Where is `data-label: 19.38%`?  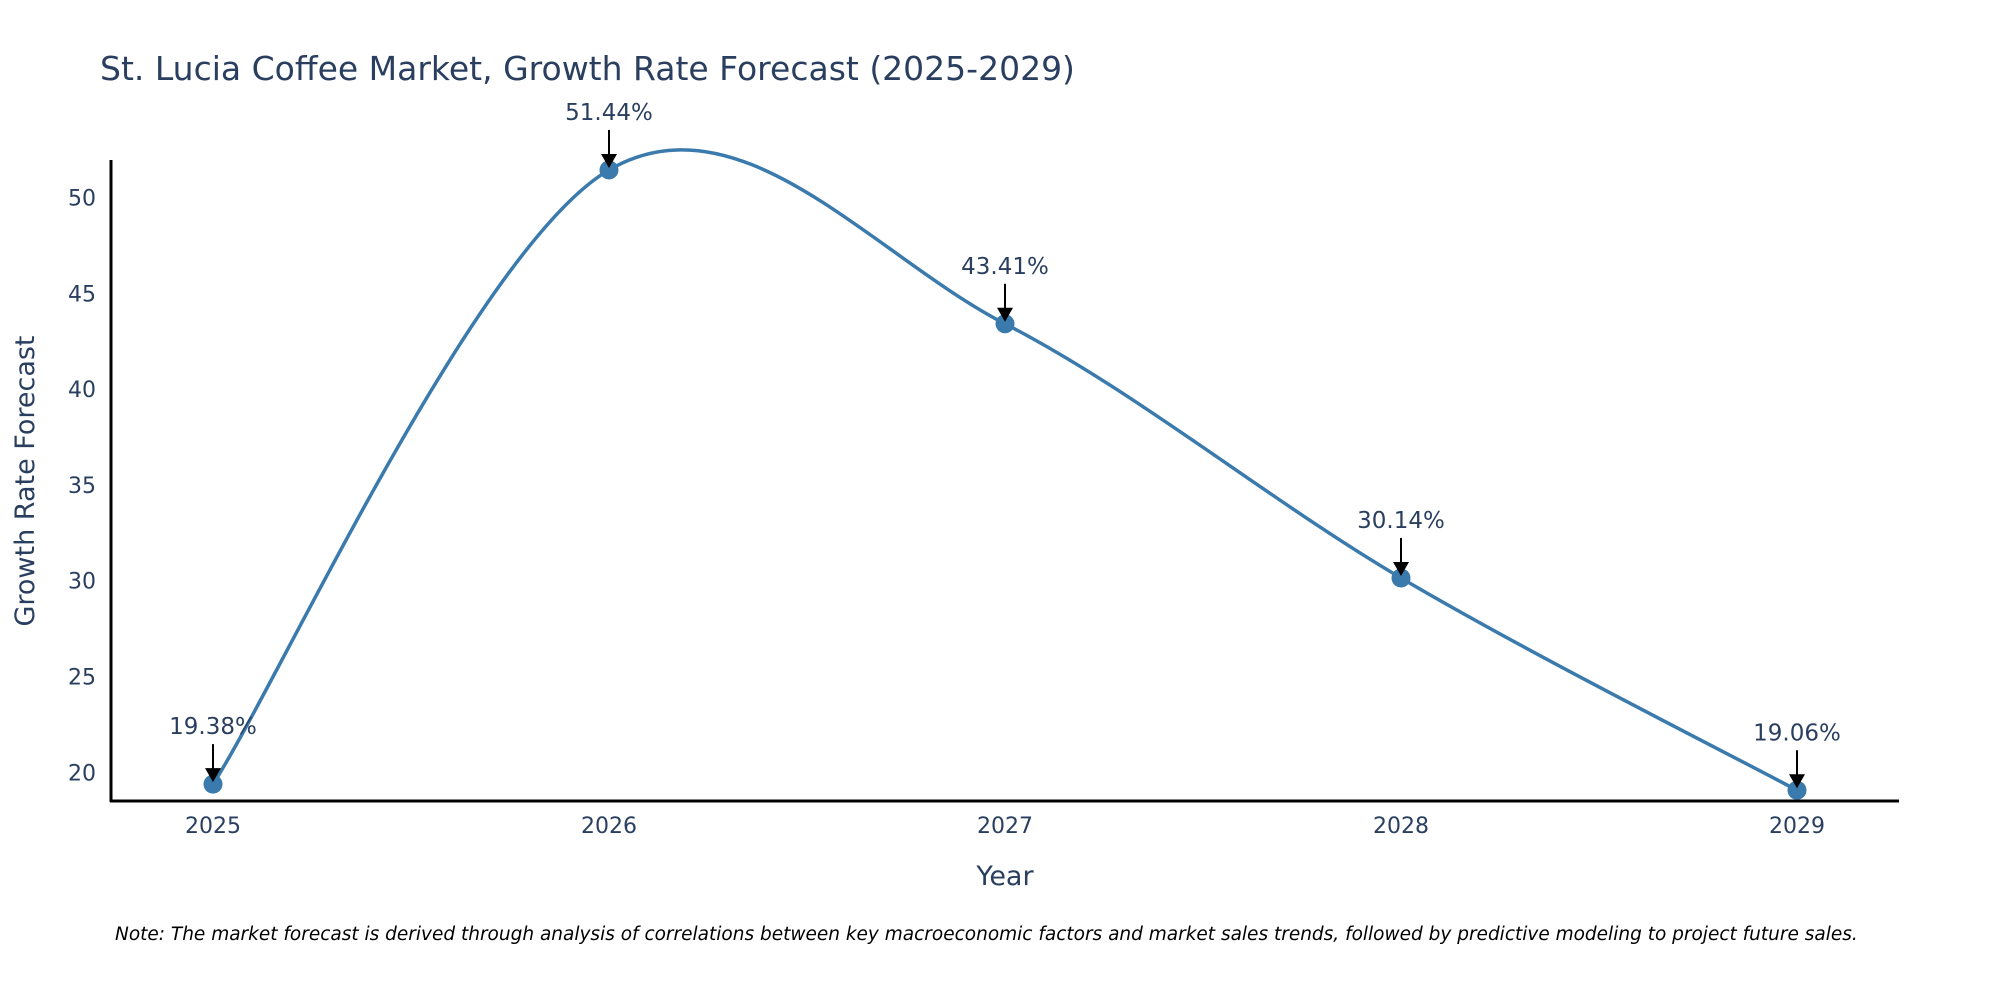
data-label: 19.38% is located at coordinates (213, 727).